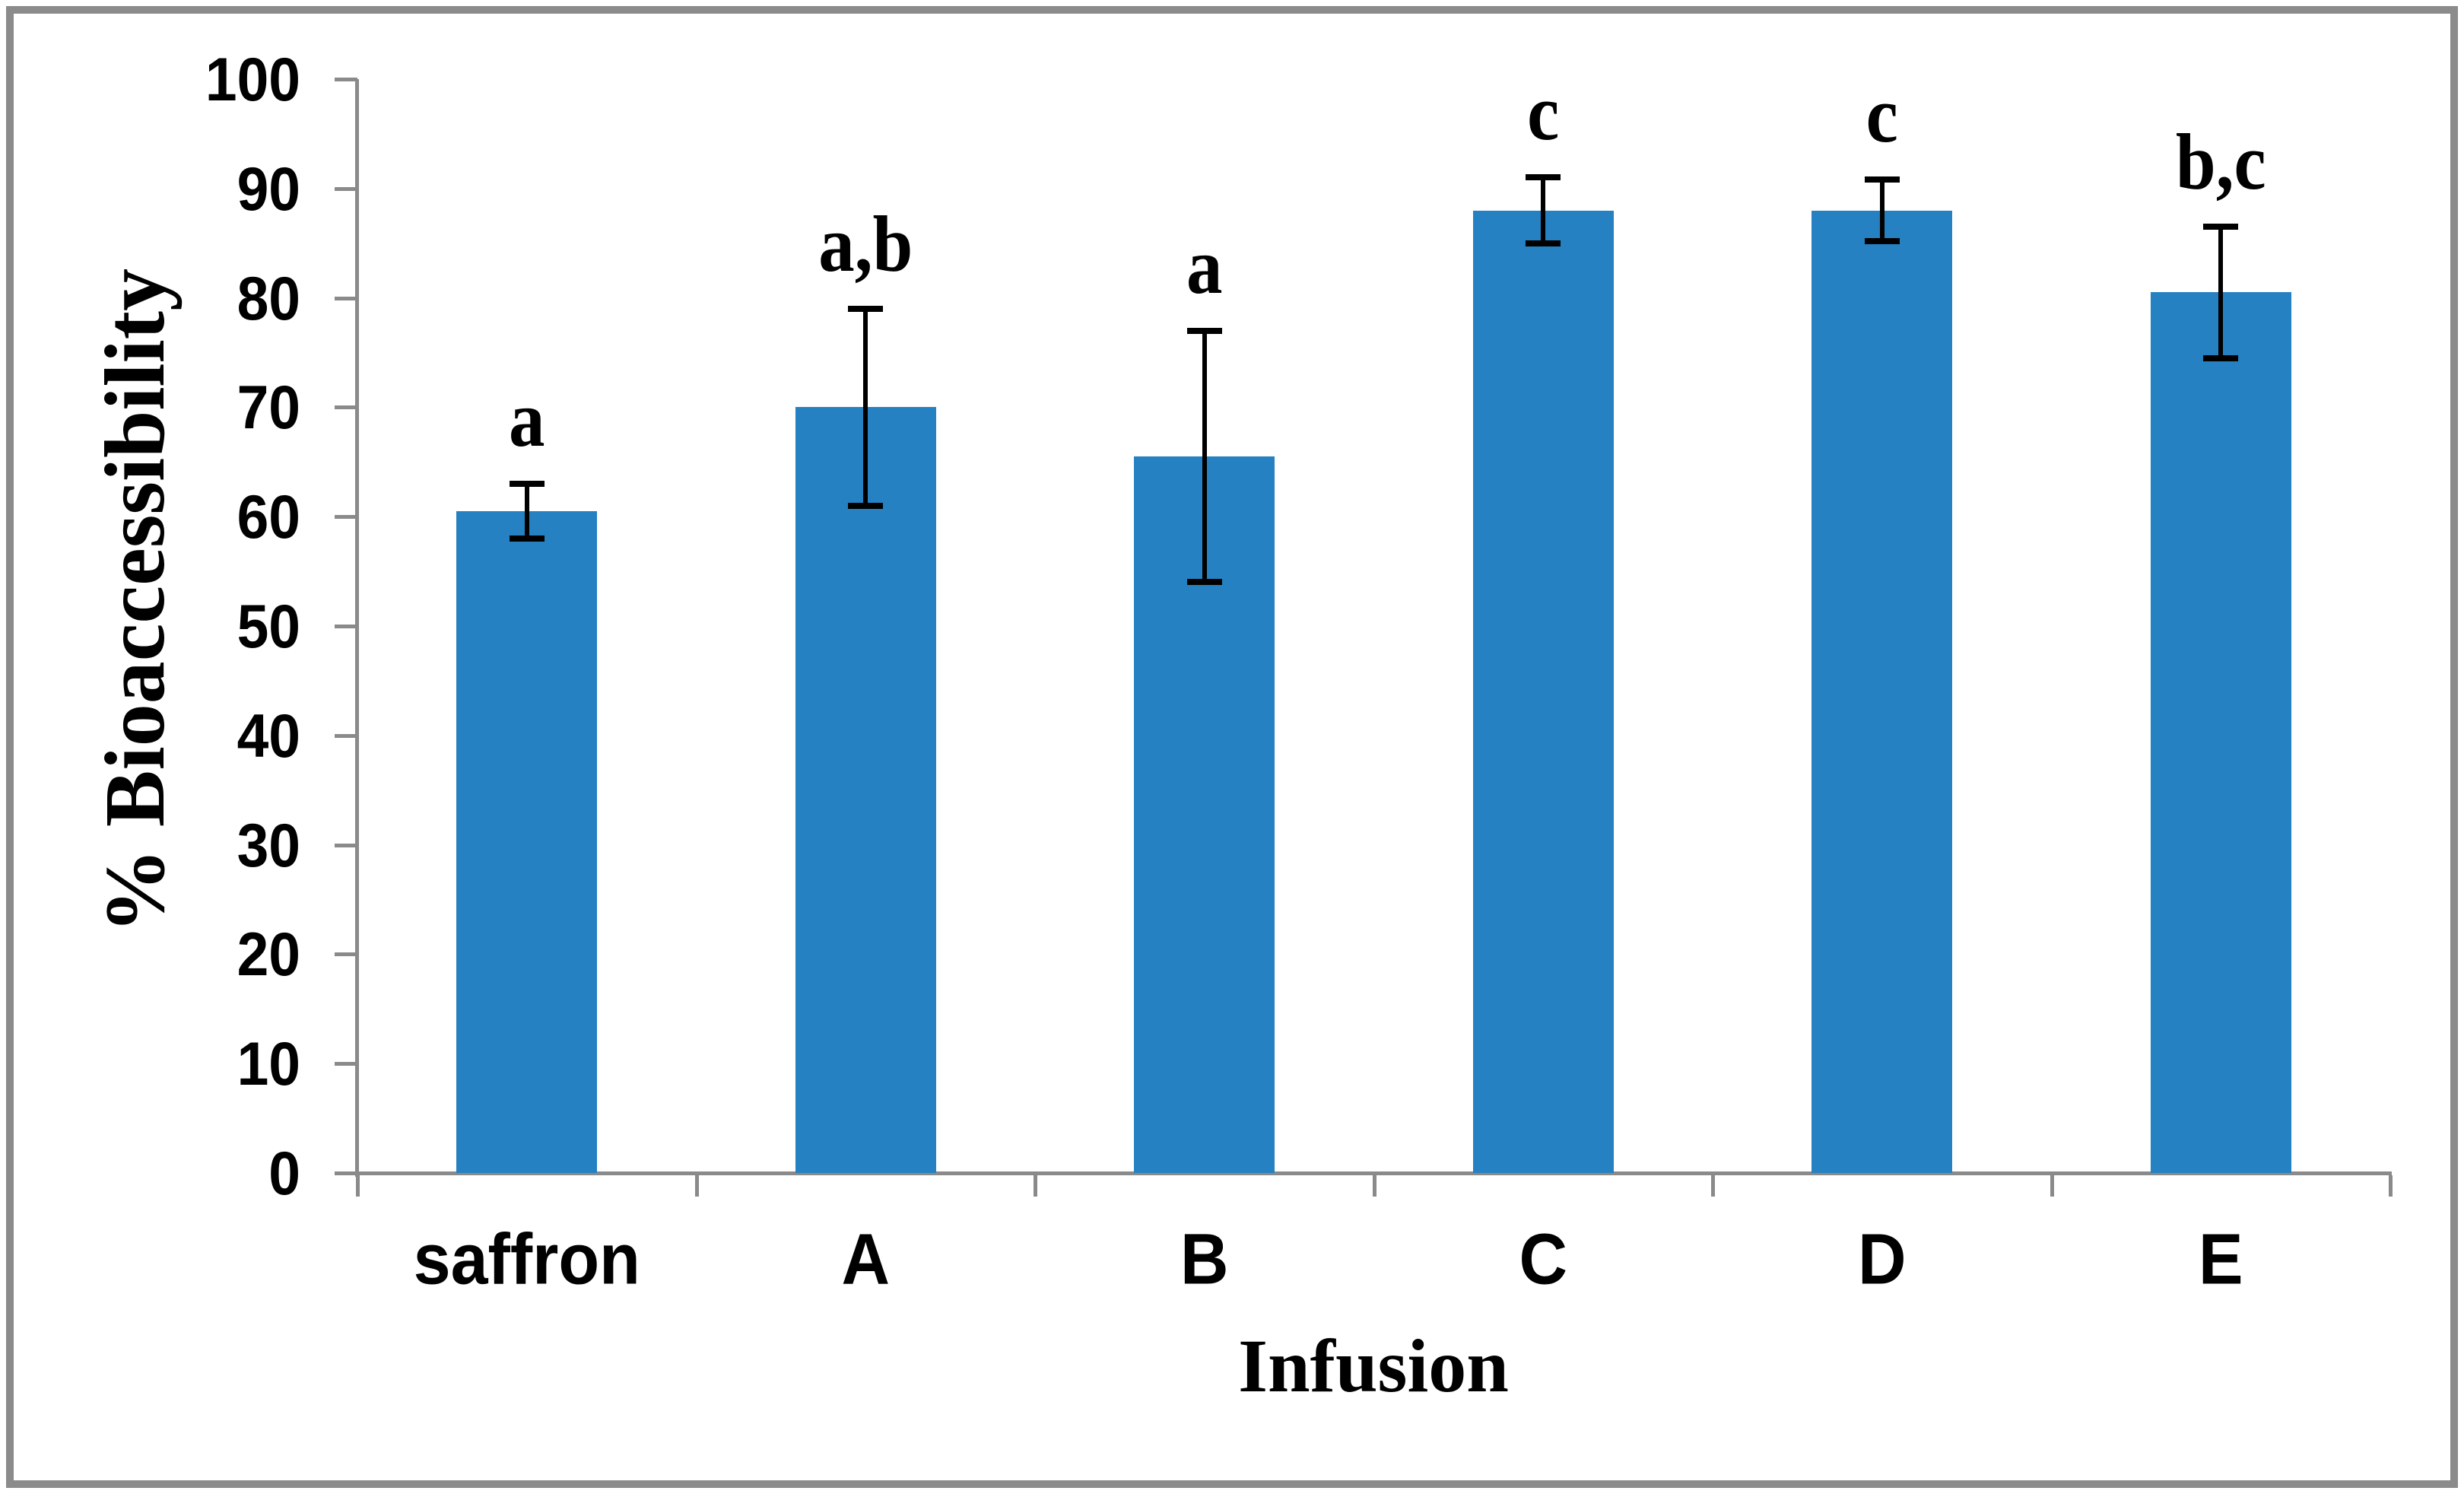 The height and width of the screenshot is (1494, 2464). What do you see at coordinates (1204, 1258) in the screenshot?
I see `x-category-label: B` at bounding box center [1204, 1258].